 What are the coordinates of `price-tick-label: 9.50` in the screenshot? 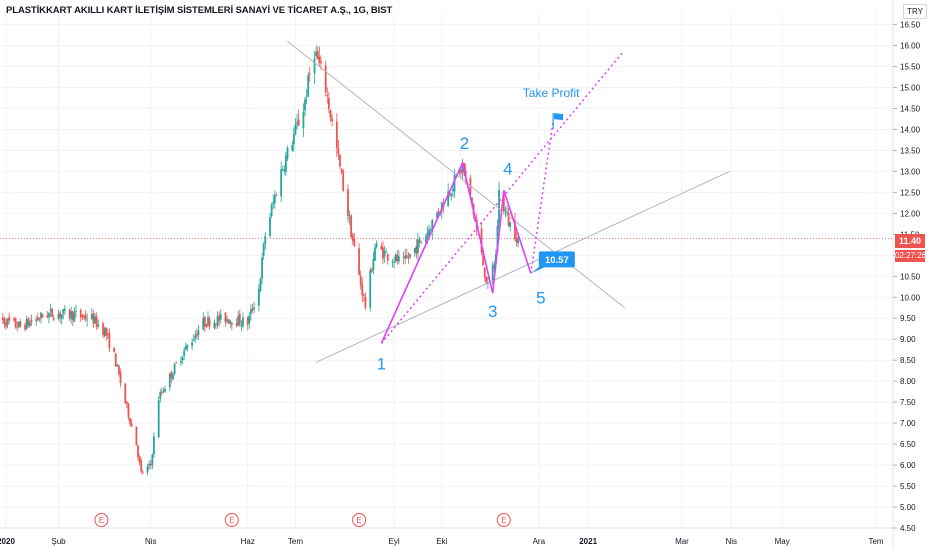 It's located at (908, 318).